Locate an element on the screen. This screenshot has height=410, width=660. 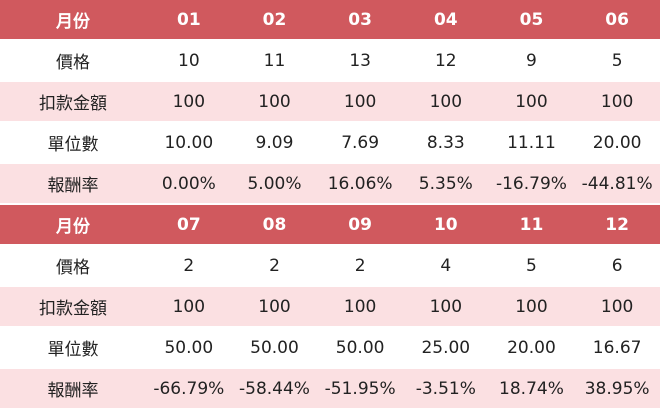
table-cell: 38.95% is located at coordinates (617, 389).